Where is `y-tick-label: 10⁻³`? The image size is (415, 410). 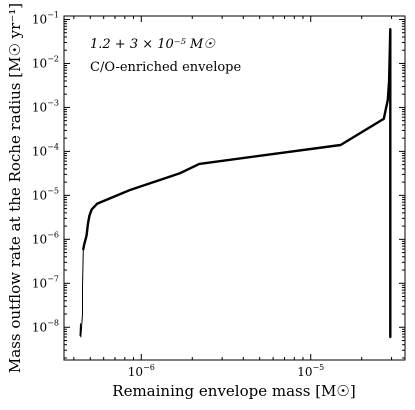 y-tick-label: 10⁻³ is located at coordinates (45, 106).